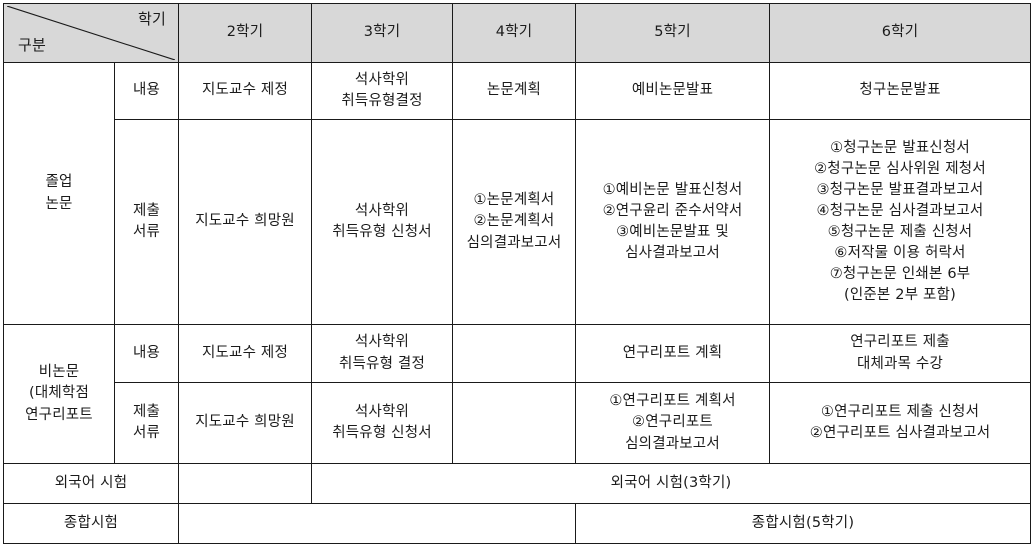  What do you see at coordinates (146, 353) in the screenshot?
I see `subrow-label-non-thesis-content: 내용` at bounding box center [146, 353].